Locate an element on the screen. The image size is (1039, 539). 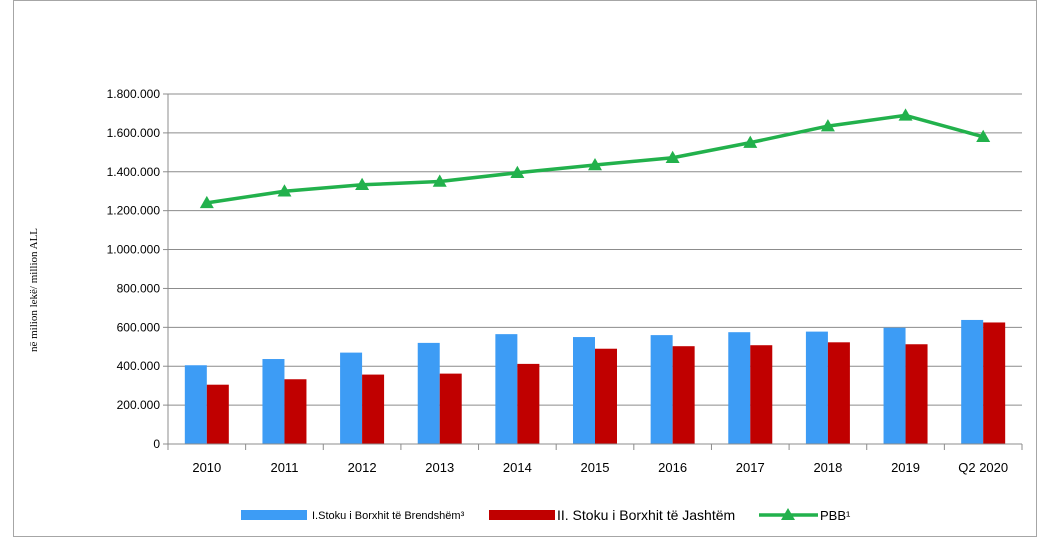
y-tick-label: 600.000 is located at coordinates (139, 327).